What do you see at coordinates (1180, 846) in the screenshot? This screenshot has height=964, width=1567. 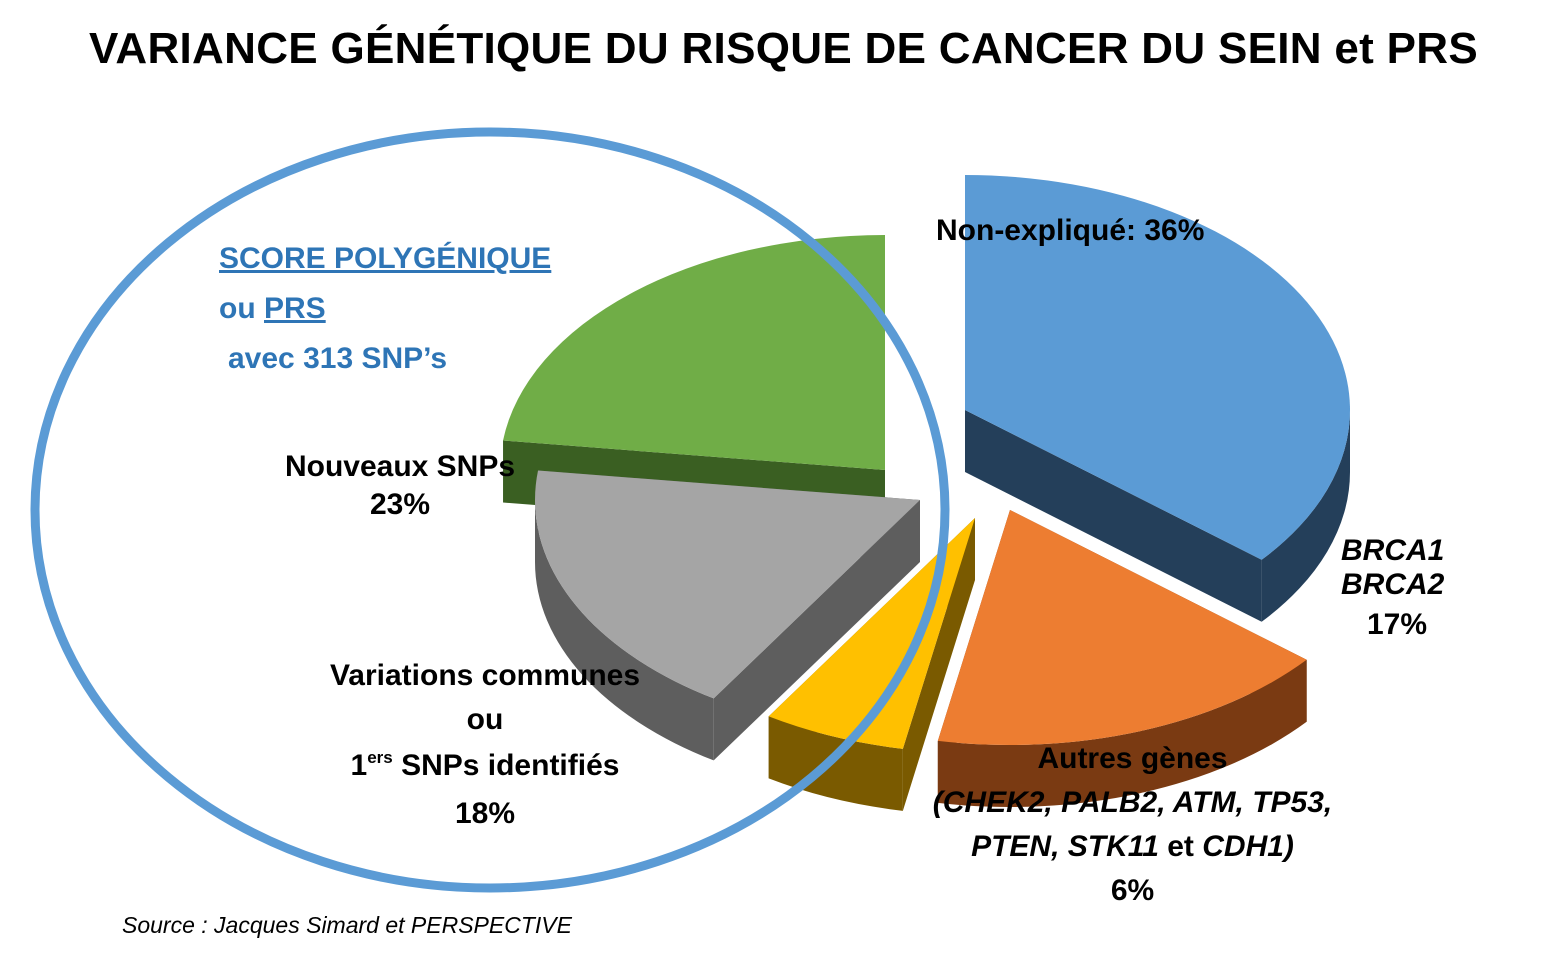 I see `other-name-3b: et` at bounding box center [1180, 846].